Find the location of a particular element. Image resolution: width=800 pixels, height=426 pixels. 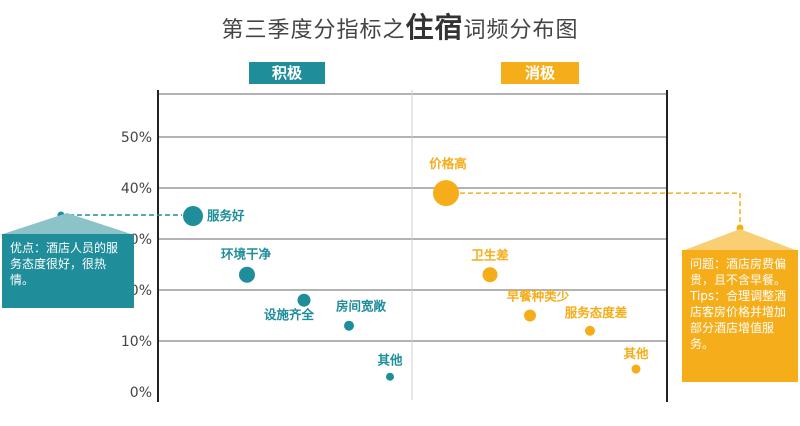

title-prefix: 第三季度分指标之 is located at coordinates (313, 30).